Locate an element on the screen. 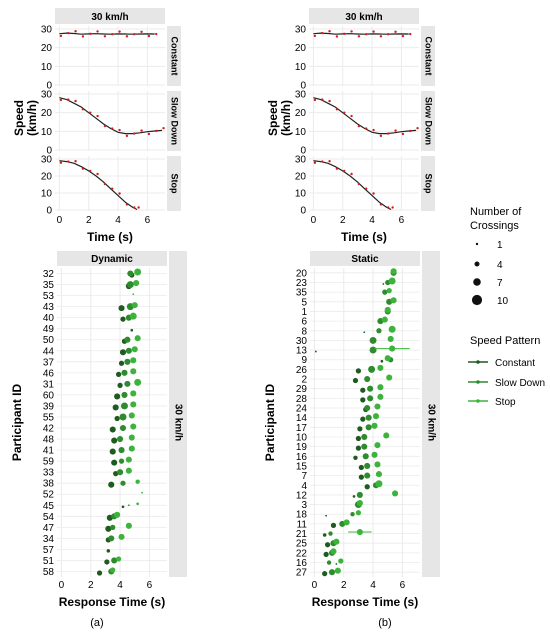  y-tick-label: 12 is located at coordinates (302, 495).